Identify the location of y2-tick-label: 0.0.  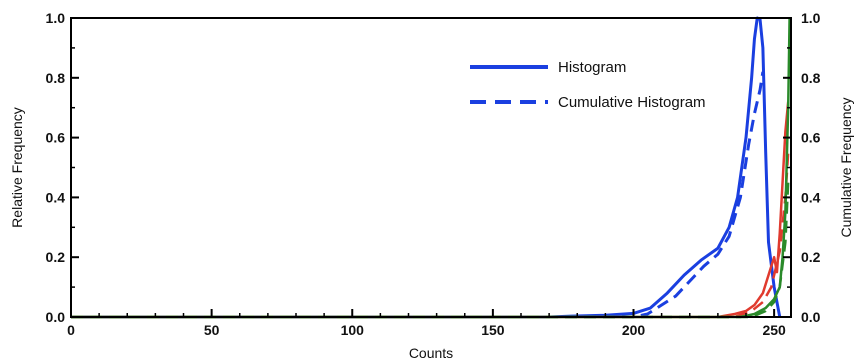
(811, 317).